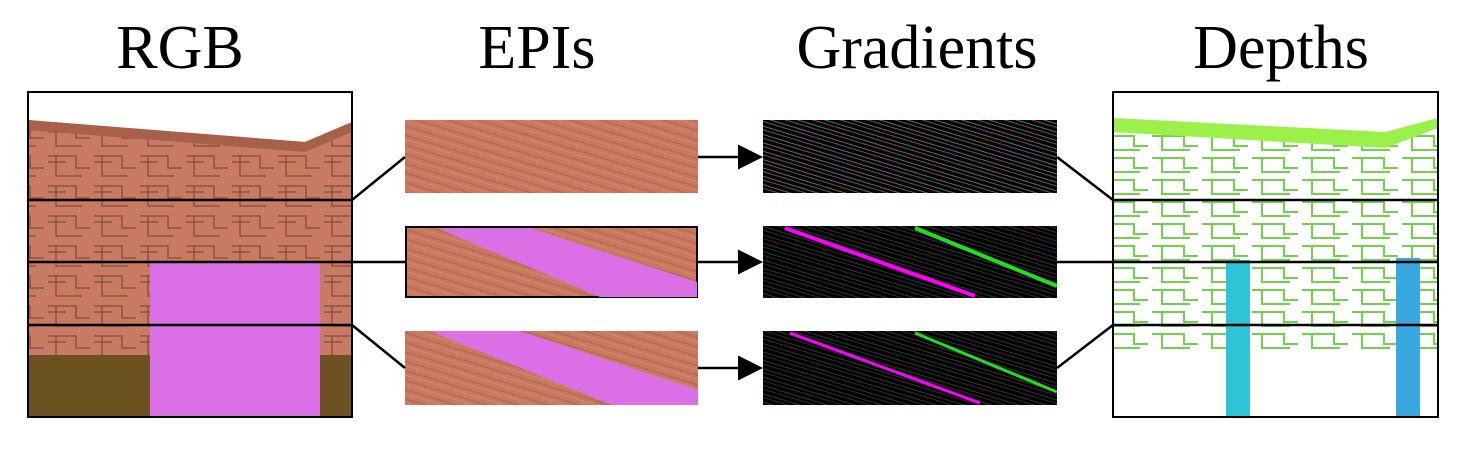  What do you see at coordinates (910, 262) in the screenshot?
I see `gradient-images` at bounding box center [910, 262].